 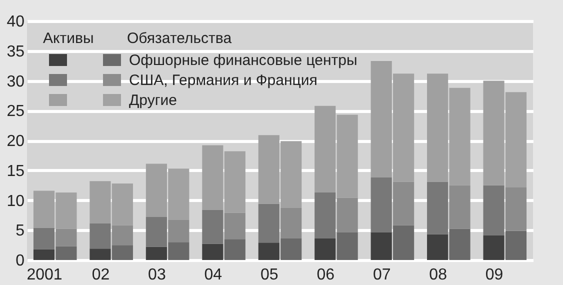 I want to click on x-tick-label: 05, so click(x=269, y=275).